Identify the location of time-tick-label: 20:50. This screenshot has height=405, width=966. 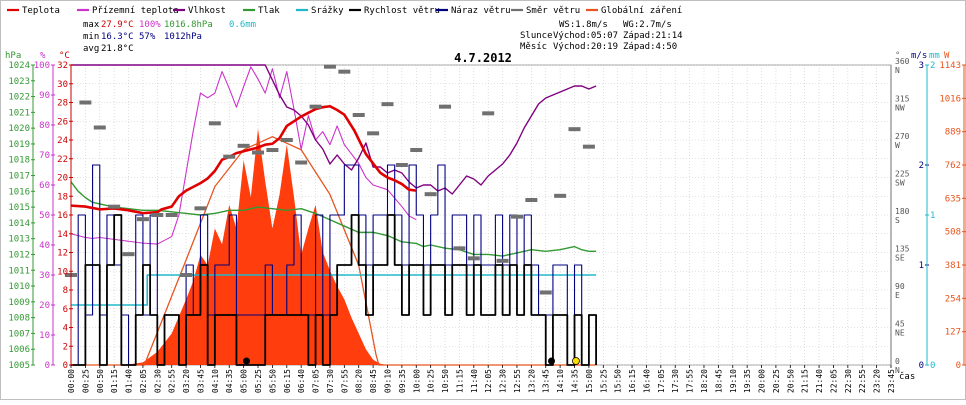
(790, 381).